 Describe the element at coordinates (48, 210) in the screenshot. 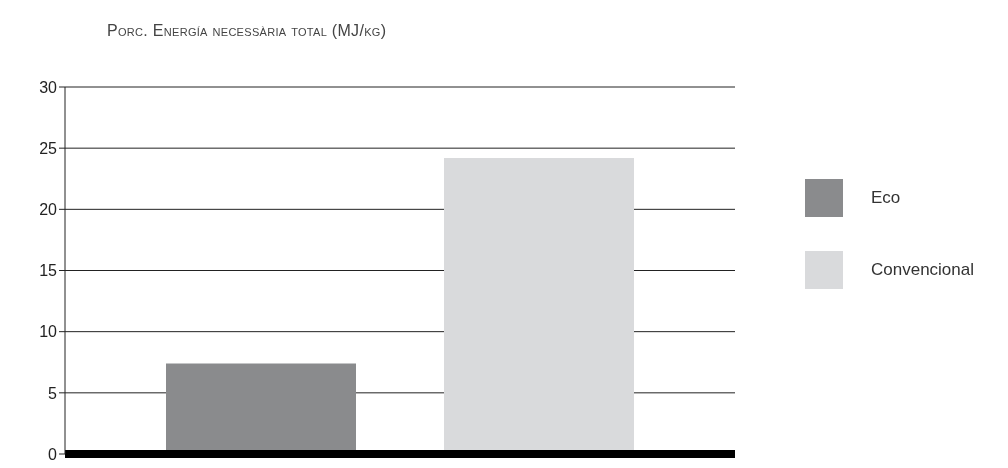

I see `y-tick-label: 20` at that location.